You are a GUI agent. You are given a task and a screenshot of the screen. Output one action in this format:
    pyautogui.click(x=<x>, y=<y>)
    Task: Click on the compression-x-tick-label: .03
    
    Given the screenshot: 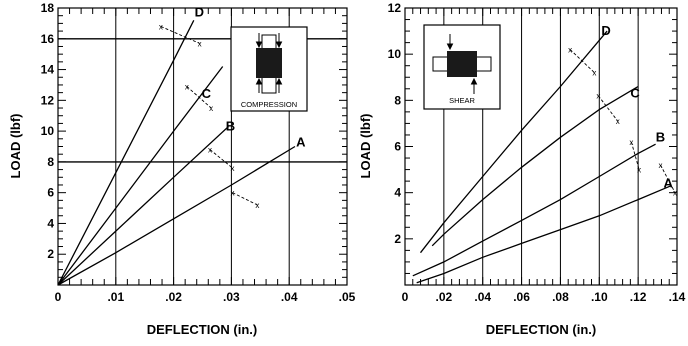 What is the action you would take?
    pyautogui.click(x=231, y=297)
    